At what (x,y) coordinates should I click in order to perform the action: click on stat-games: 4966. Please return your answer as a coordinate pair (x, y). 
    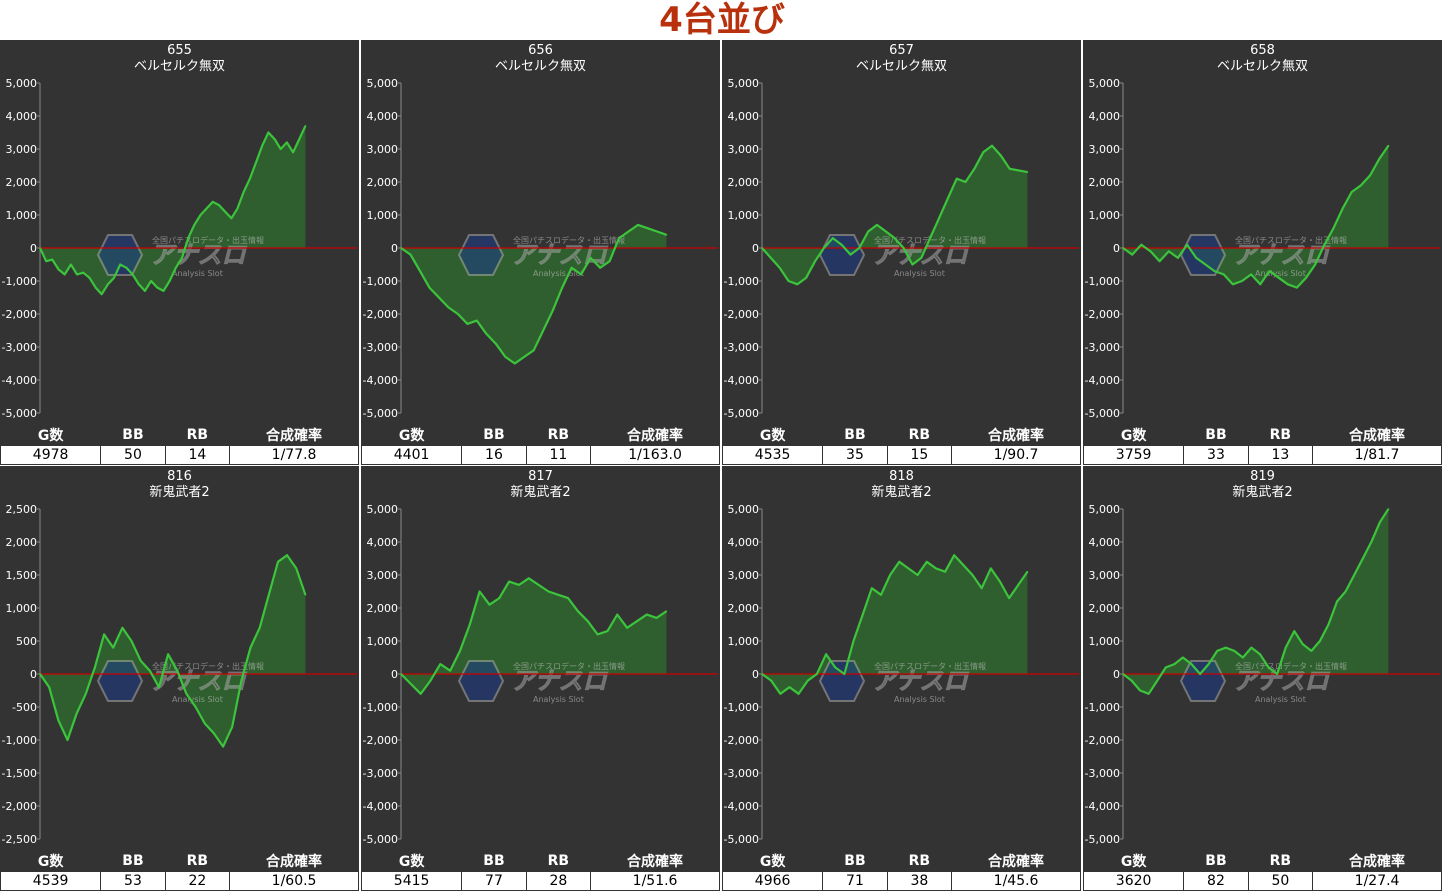
    Looking at the image, I should click on (772, 881).